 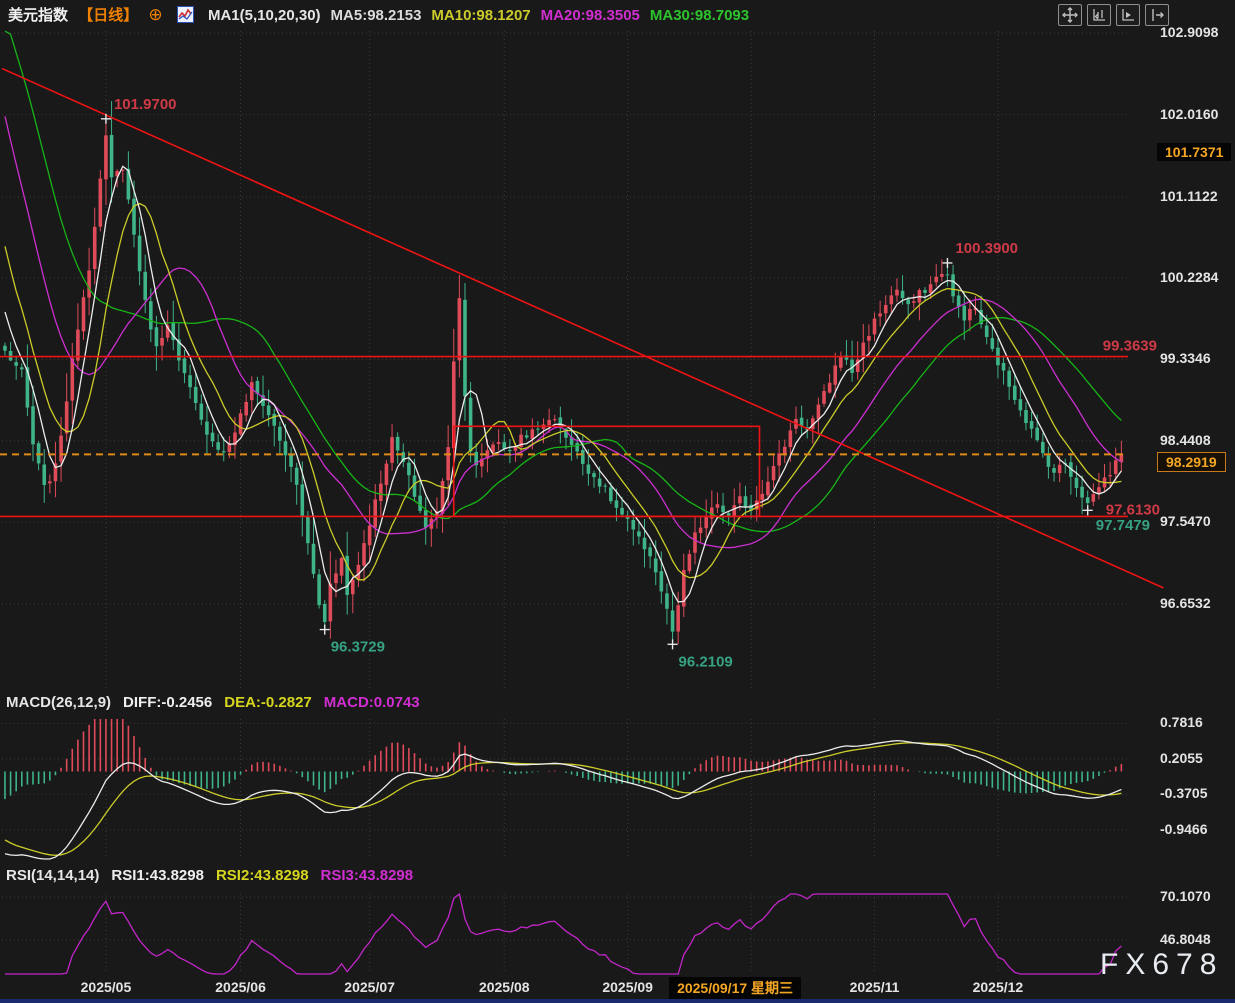 What do you see at coordinates (1185, 938) in the screenshot?
I see `rsi-axis-tick: 46.8048` at bounding box center [1185, 938].